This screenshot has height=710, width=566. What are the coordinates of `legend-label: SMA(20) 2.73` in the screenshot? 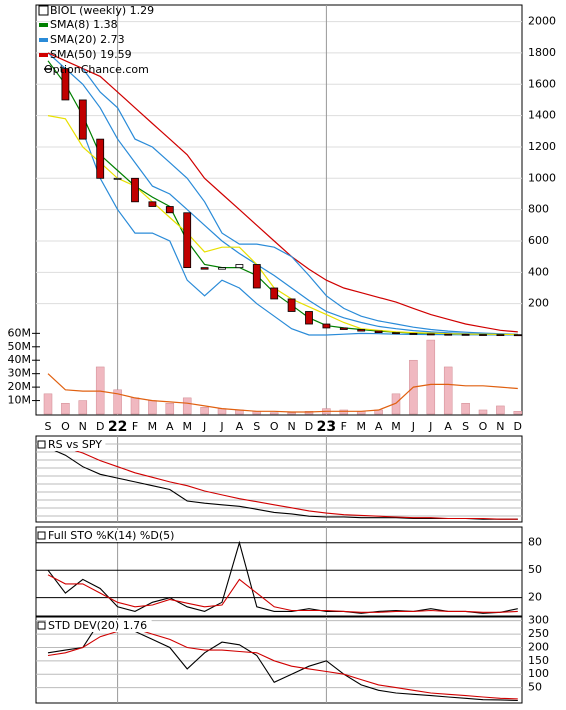 It's located at (87, 39).